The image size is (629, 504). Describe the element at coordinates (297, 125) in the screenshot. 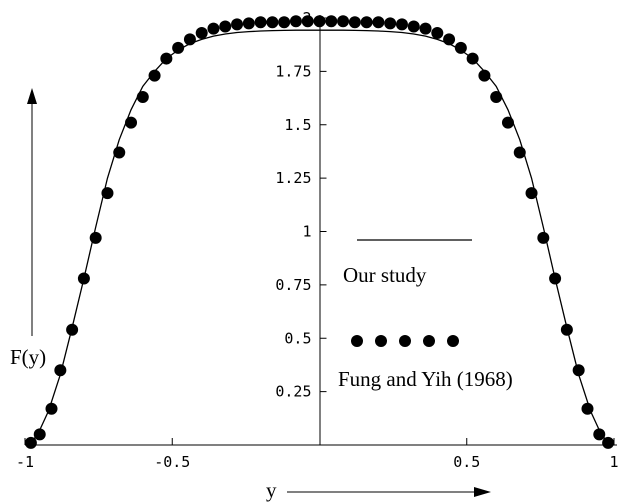

I see `y-tick-label: 1.5` at that location.